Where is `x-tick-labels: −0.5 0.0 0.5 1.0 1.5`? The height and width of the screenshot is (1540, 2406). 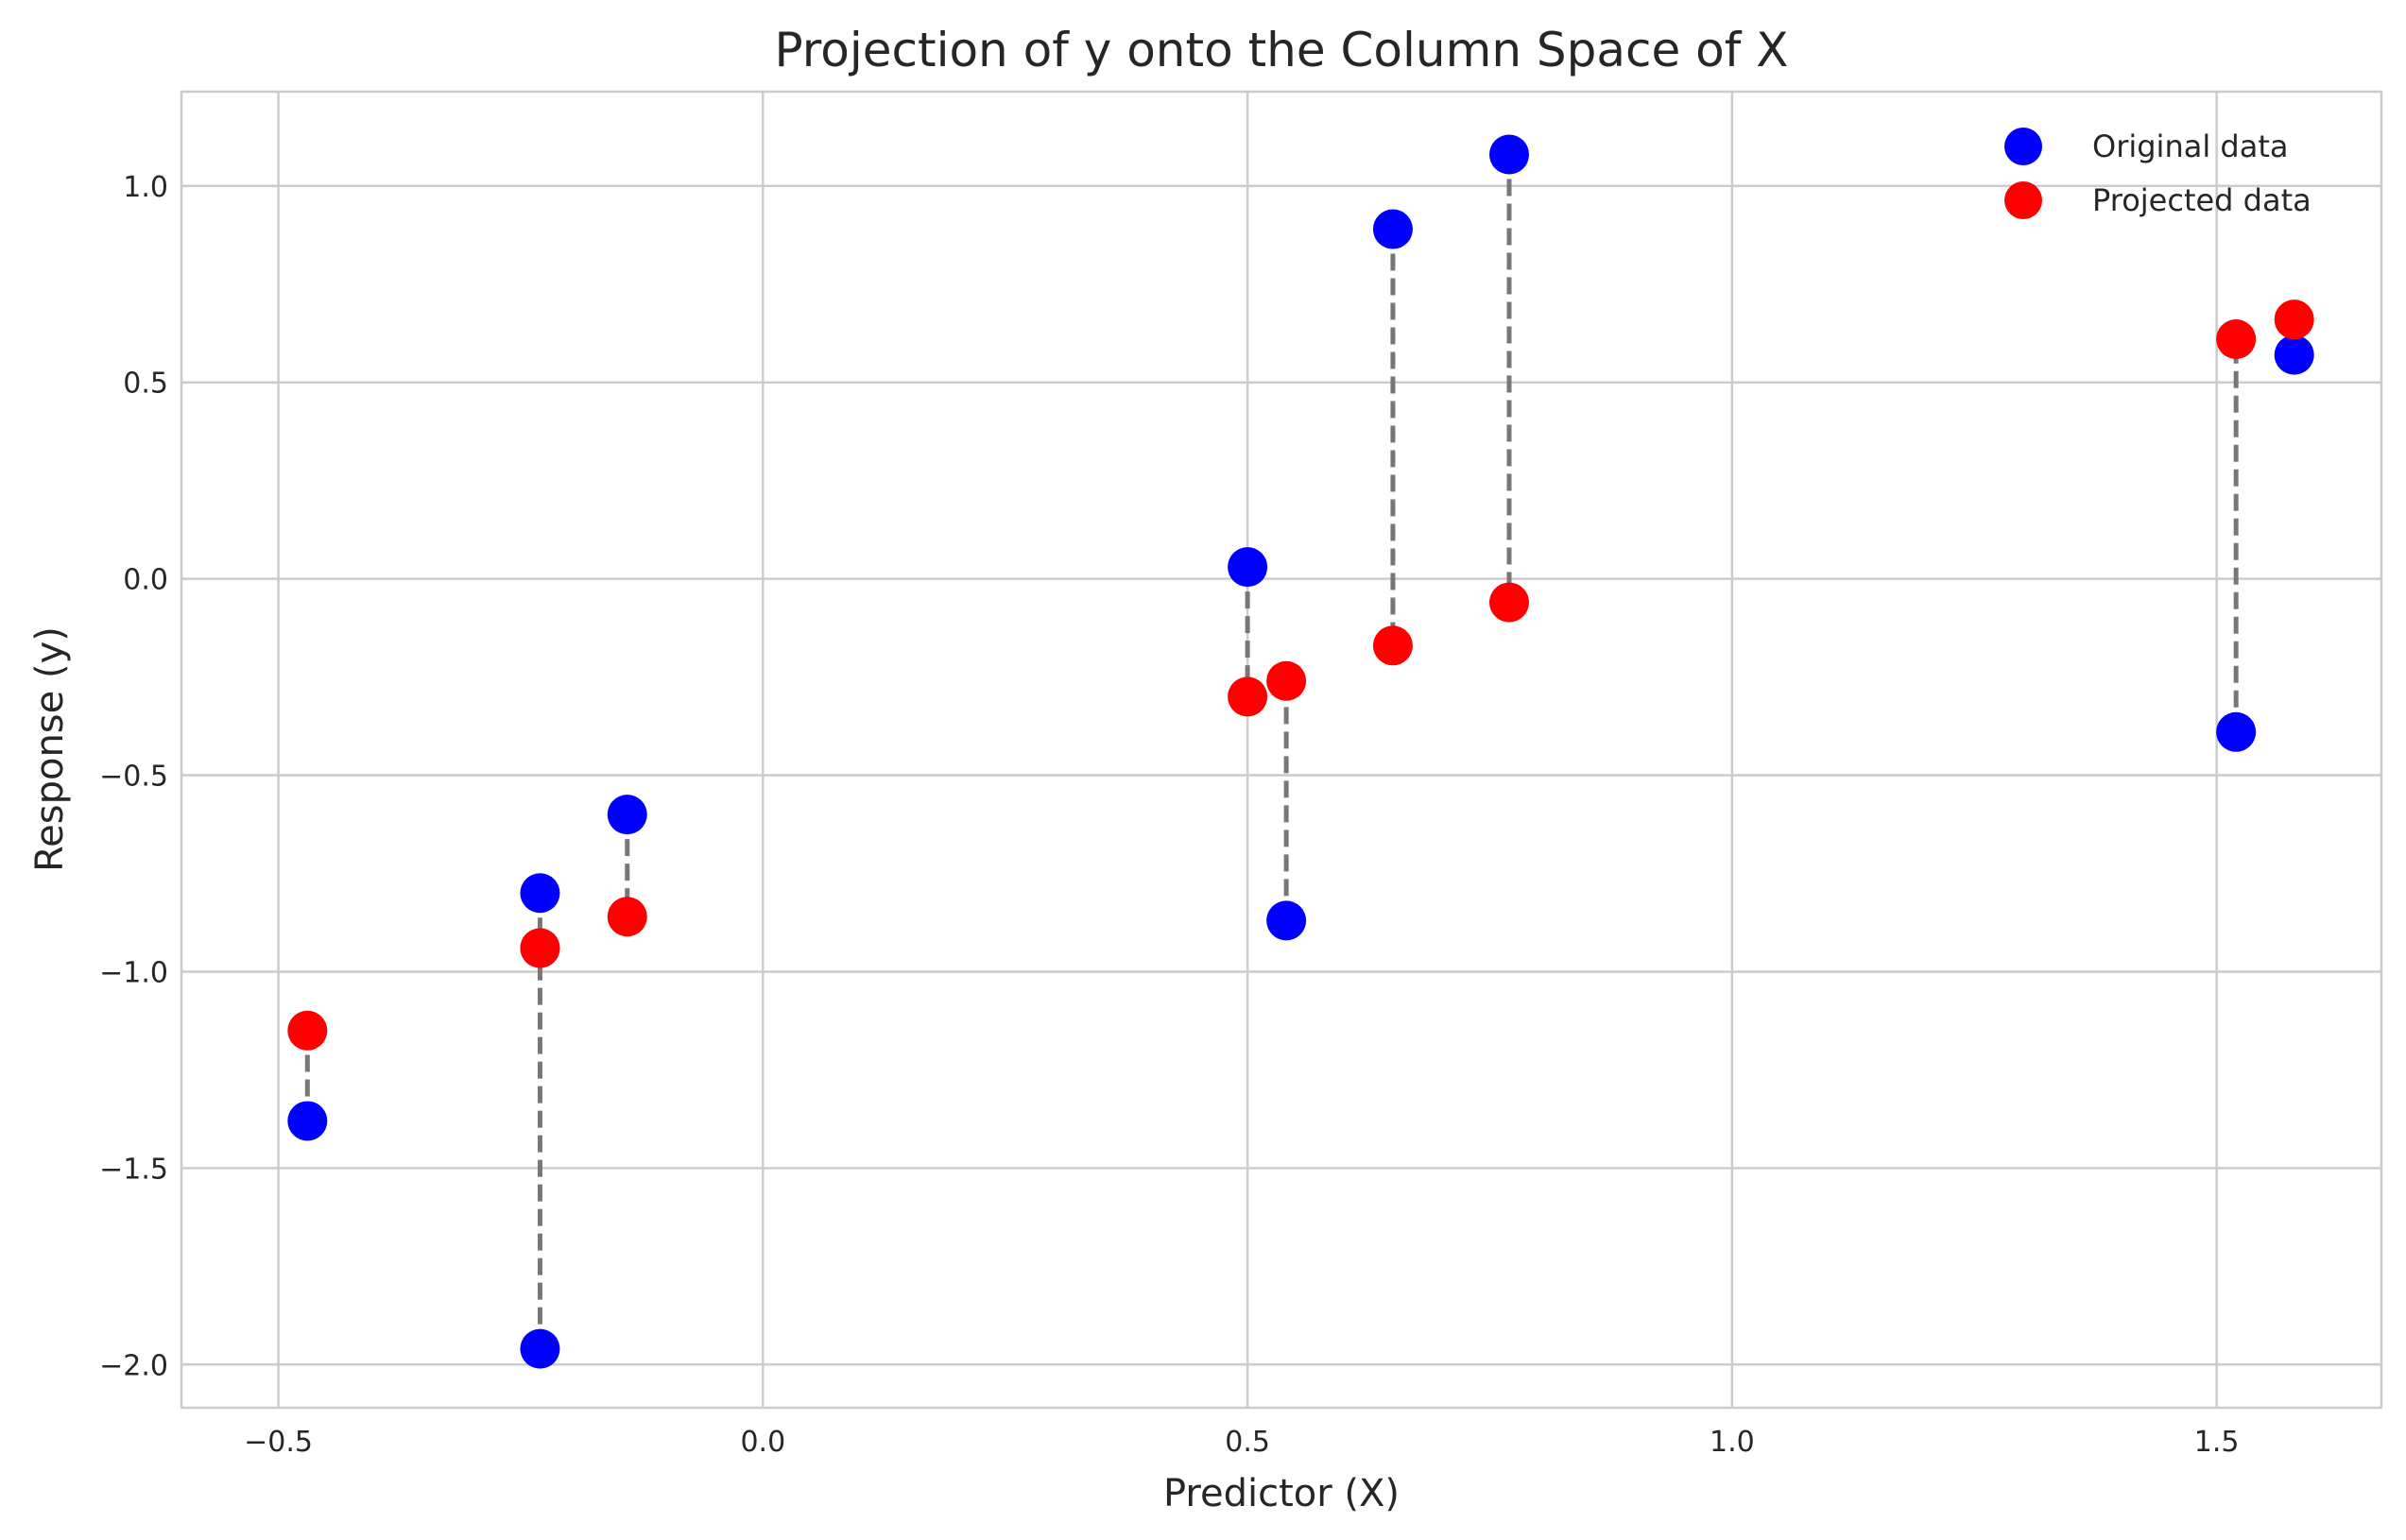
x-tick-labels: −0.5 0.0 0.5 1.0 1.5 is located at coordinates (1241, 1442).